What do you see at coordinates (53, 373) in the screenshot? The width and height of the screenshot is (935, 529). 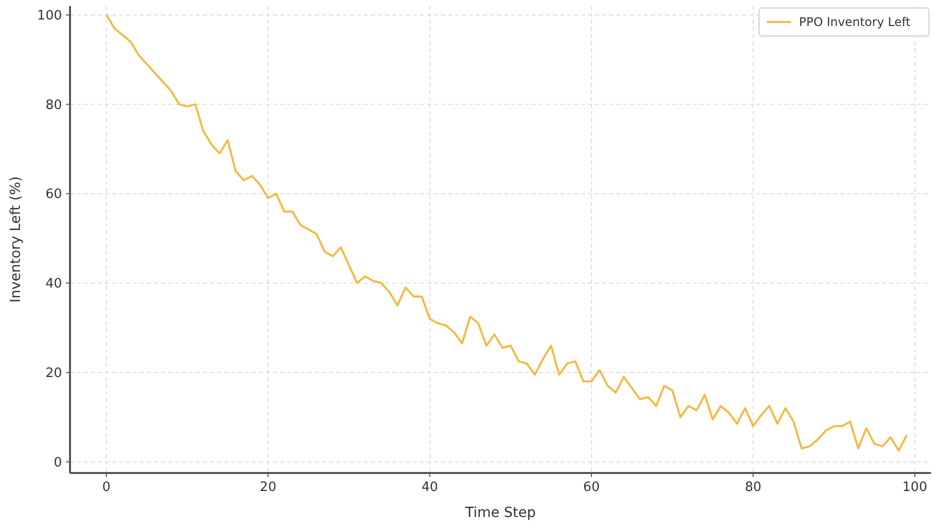 I see `y-tick-label: 20` at bounding box center [53, 373].